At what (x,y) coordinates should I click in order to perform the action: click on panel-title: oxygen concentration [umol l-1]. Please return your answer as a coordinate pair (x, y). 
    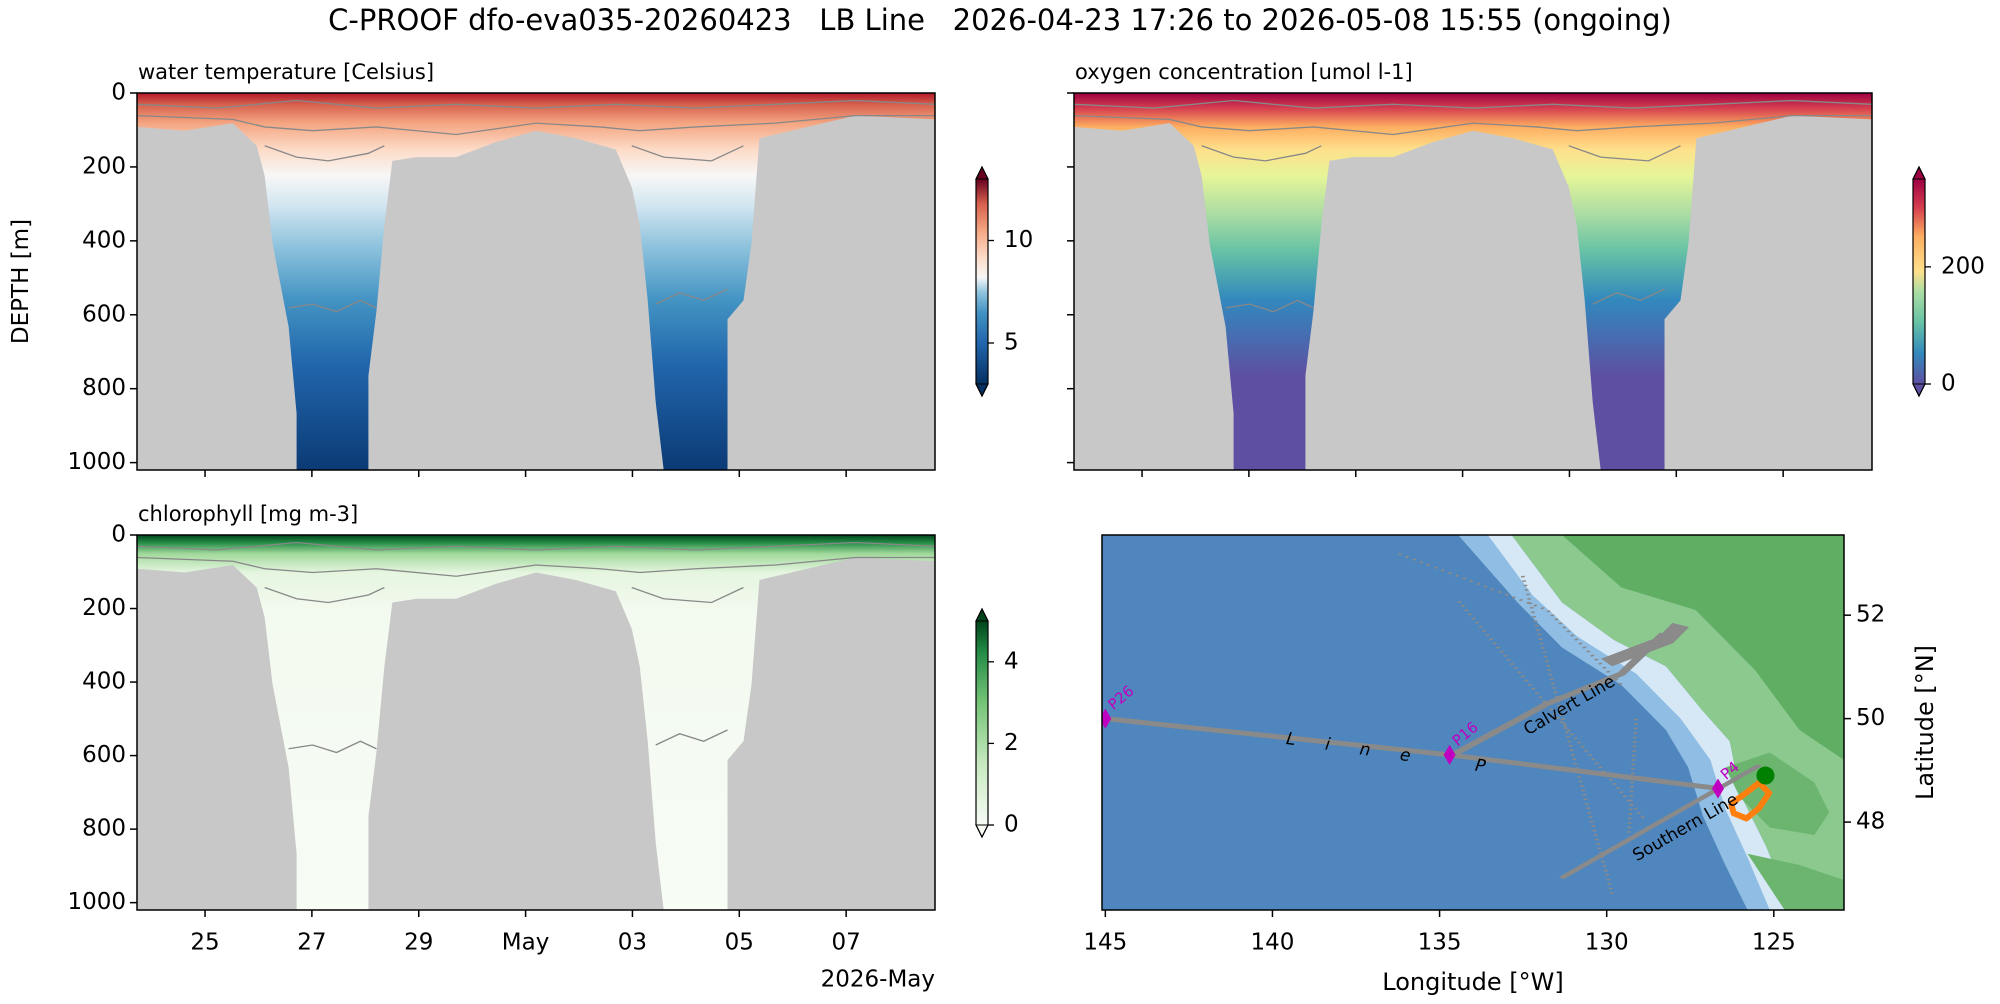
    Looking at the image, I should click on (1244, 72).